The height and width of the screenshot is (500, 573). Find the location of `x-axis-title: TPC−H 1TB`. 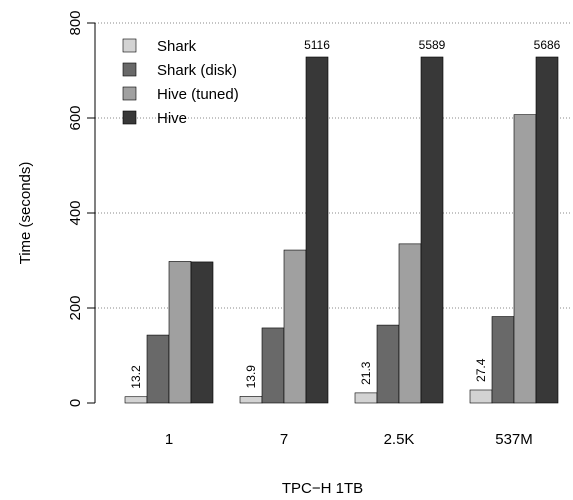

x-axis-title: TPC−H 1TB is located at coordinates (322, 488).